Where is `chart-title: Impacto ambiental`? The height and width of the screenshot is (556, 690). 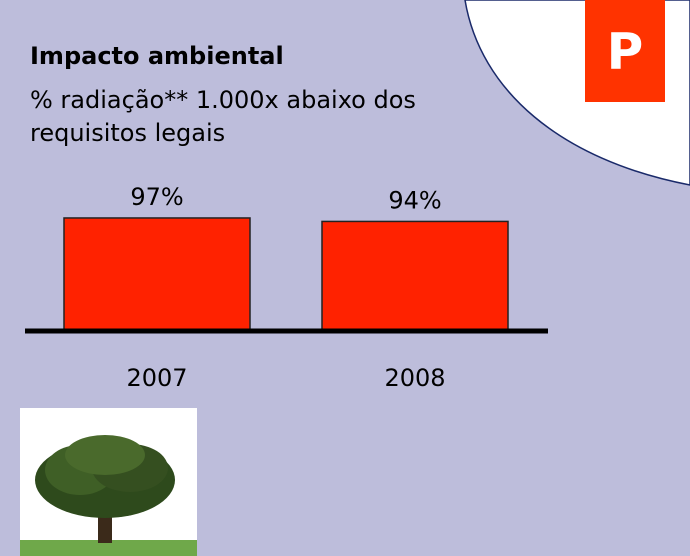
chart-title: Impacto ambiental is located at coordinates (157, 56).